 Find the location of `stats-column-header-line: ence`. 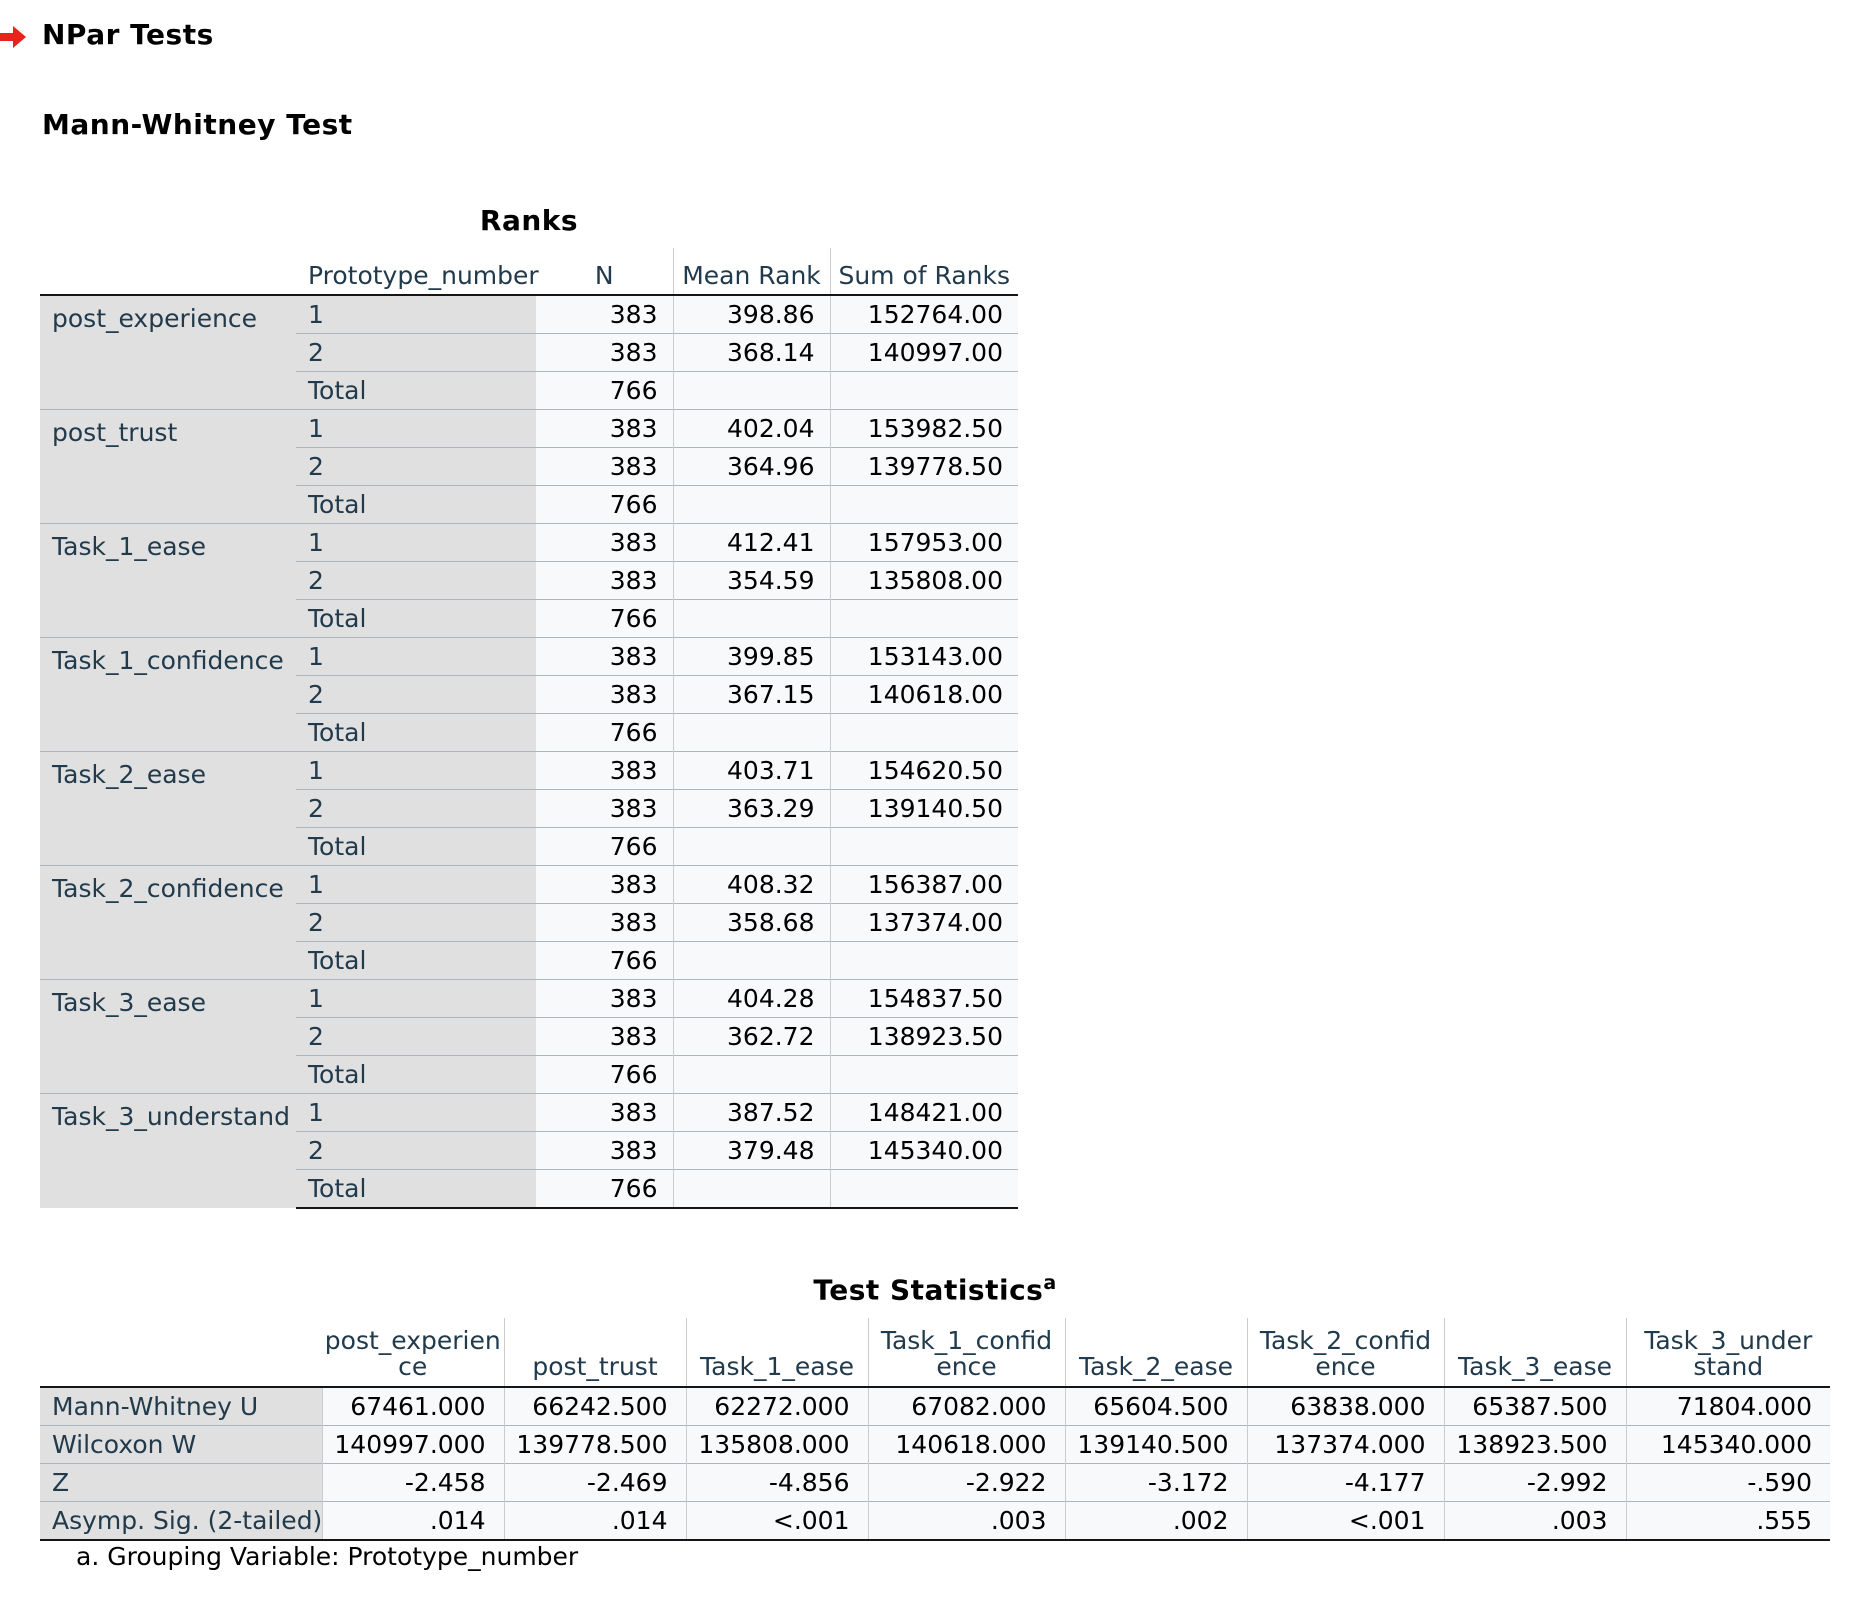

stats-column-header-line: ence is located at coordinates (1345, 1366).